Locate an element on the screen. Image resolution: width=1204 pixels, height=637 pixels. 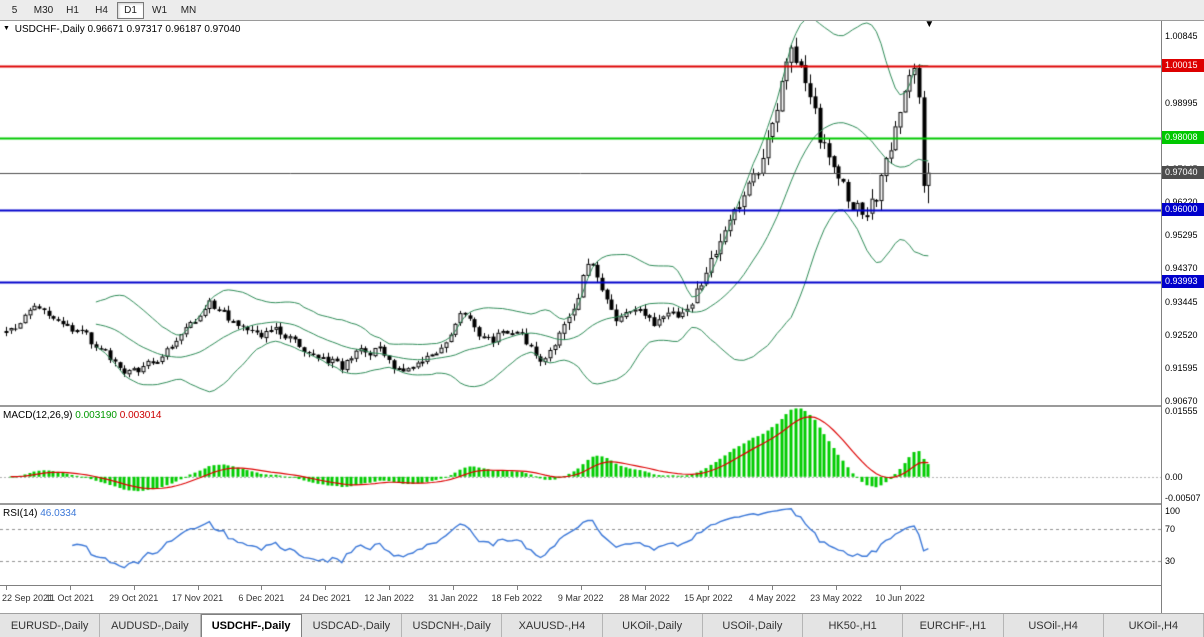
rsi-canvas is located at coordinates (580, 545).